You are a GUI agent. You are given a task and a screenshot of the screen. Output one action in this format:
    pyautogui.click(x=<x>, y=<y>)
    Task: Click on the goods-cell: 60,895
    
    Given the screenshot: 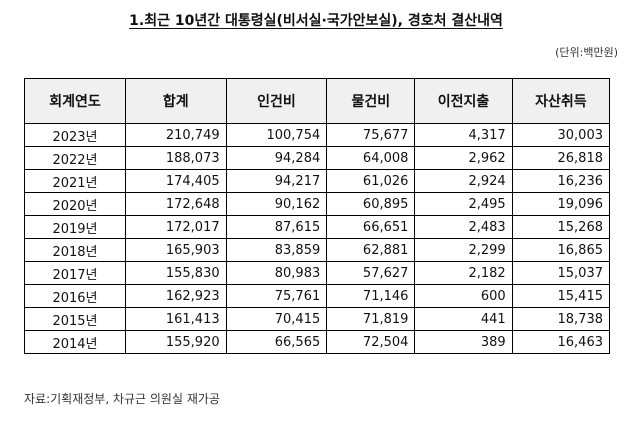 What is the action you would take?
    pyautogui.click(x=371, y=204)
    